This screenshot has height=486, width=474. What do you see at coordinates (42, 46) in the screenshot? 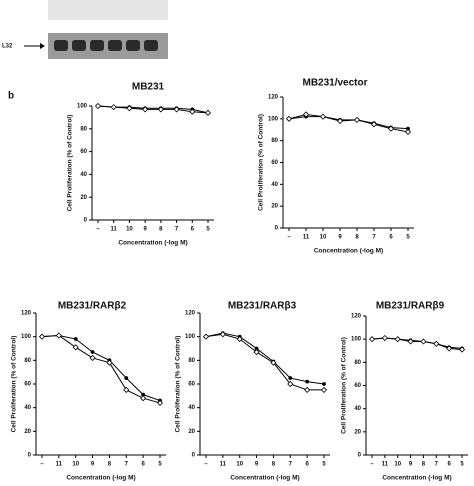
I see `arrow-head` at bounding box center [42, 46].